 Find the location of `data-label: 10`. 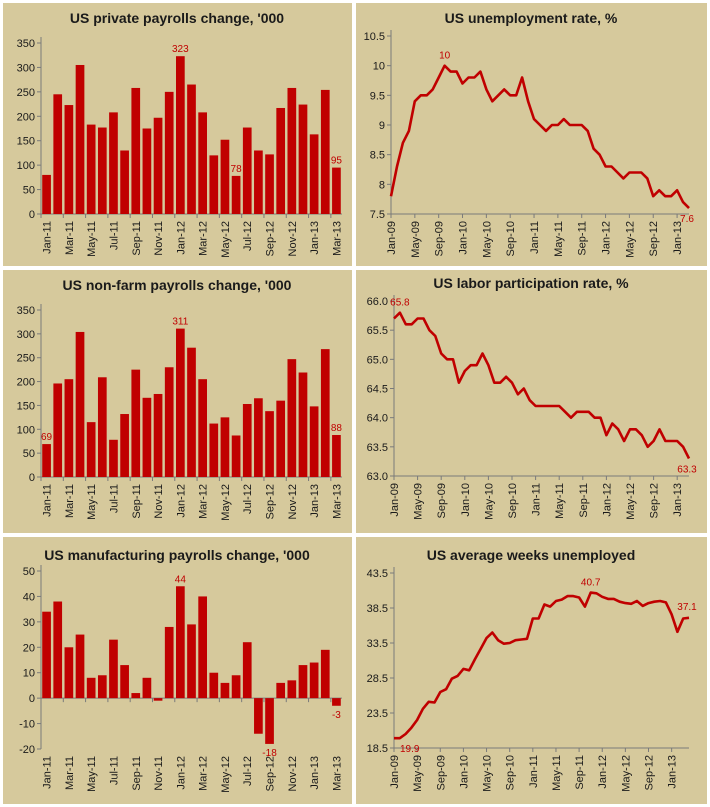

data-label: 10 is located at coordinates (445, 56).